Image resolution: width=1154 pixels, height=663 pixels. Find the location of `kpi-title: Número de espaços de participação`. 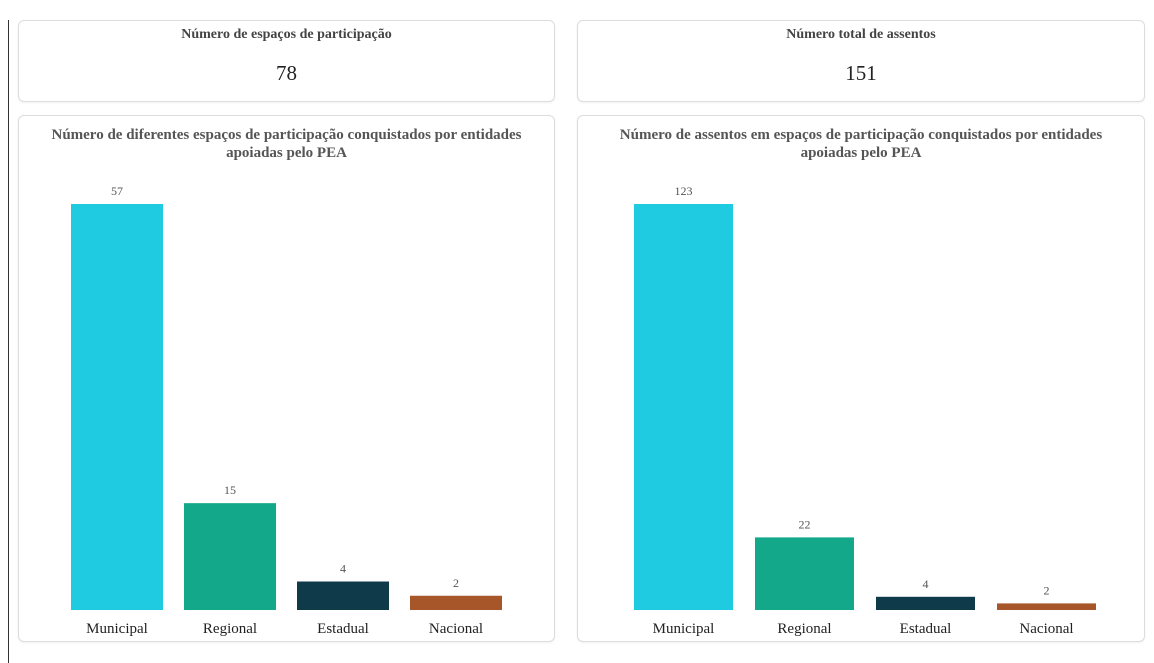

kpi-title: Número de espaços de participação is located at coordinates (286, 34).